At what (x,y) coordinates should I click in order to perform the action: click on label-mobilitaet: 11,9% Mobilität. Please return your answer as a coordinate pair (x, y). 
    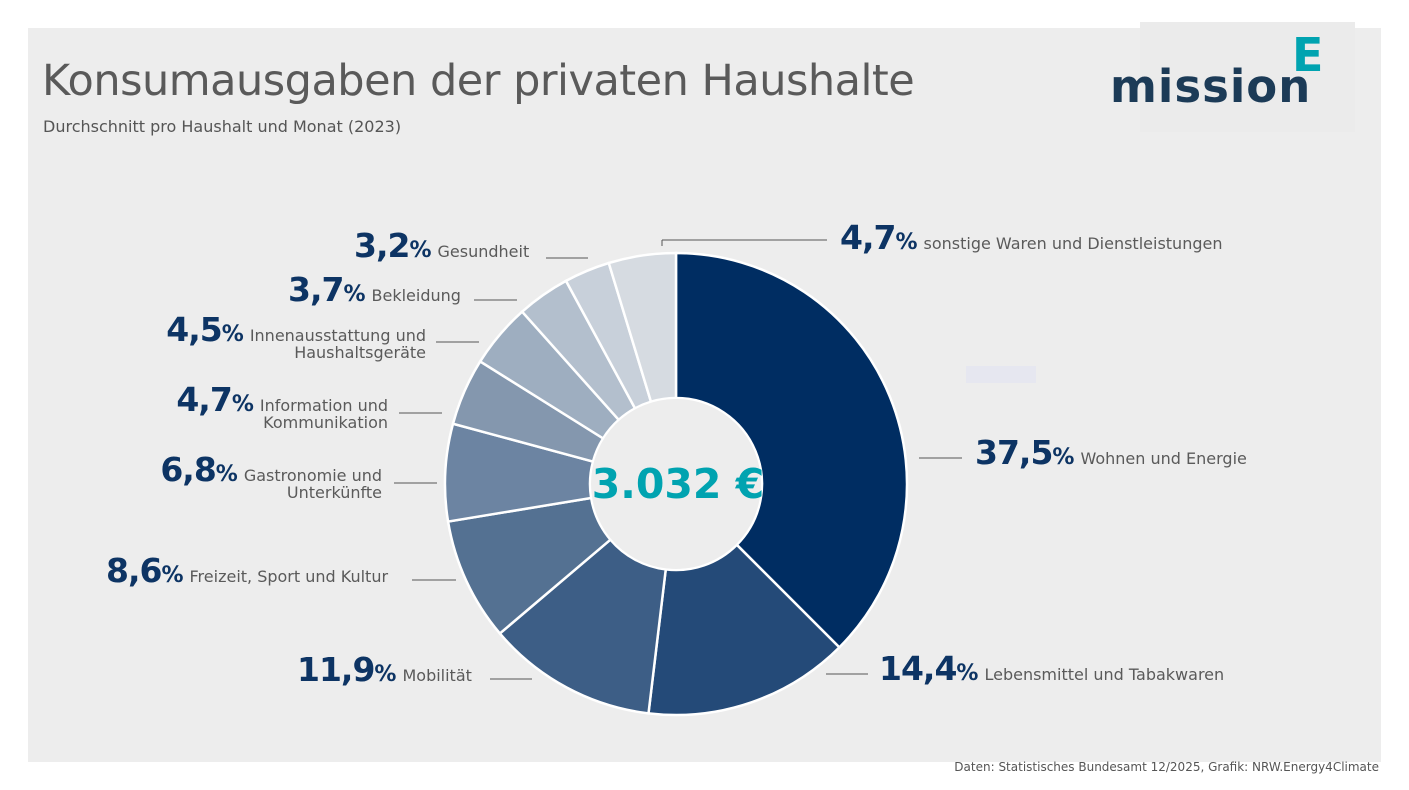
    Looking at the image, I should click on (384, 669).